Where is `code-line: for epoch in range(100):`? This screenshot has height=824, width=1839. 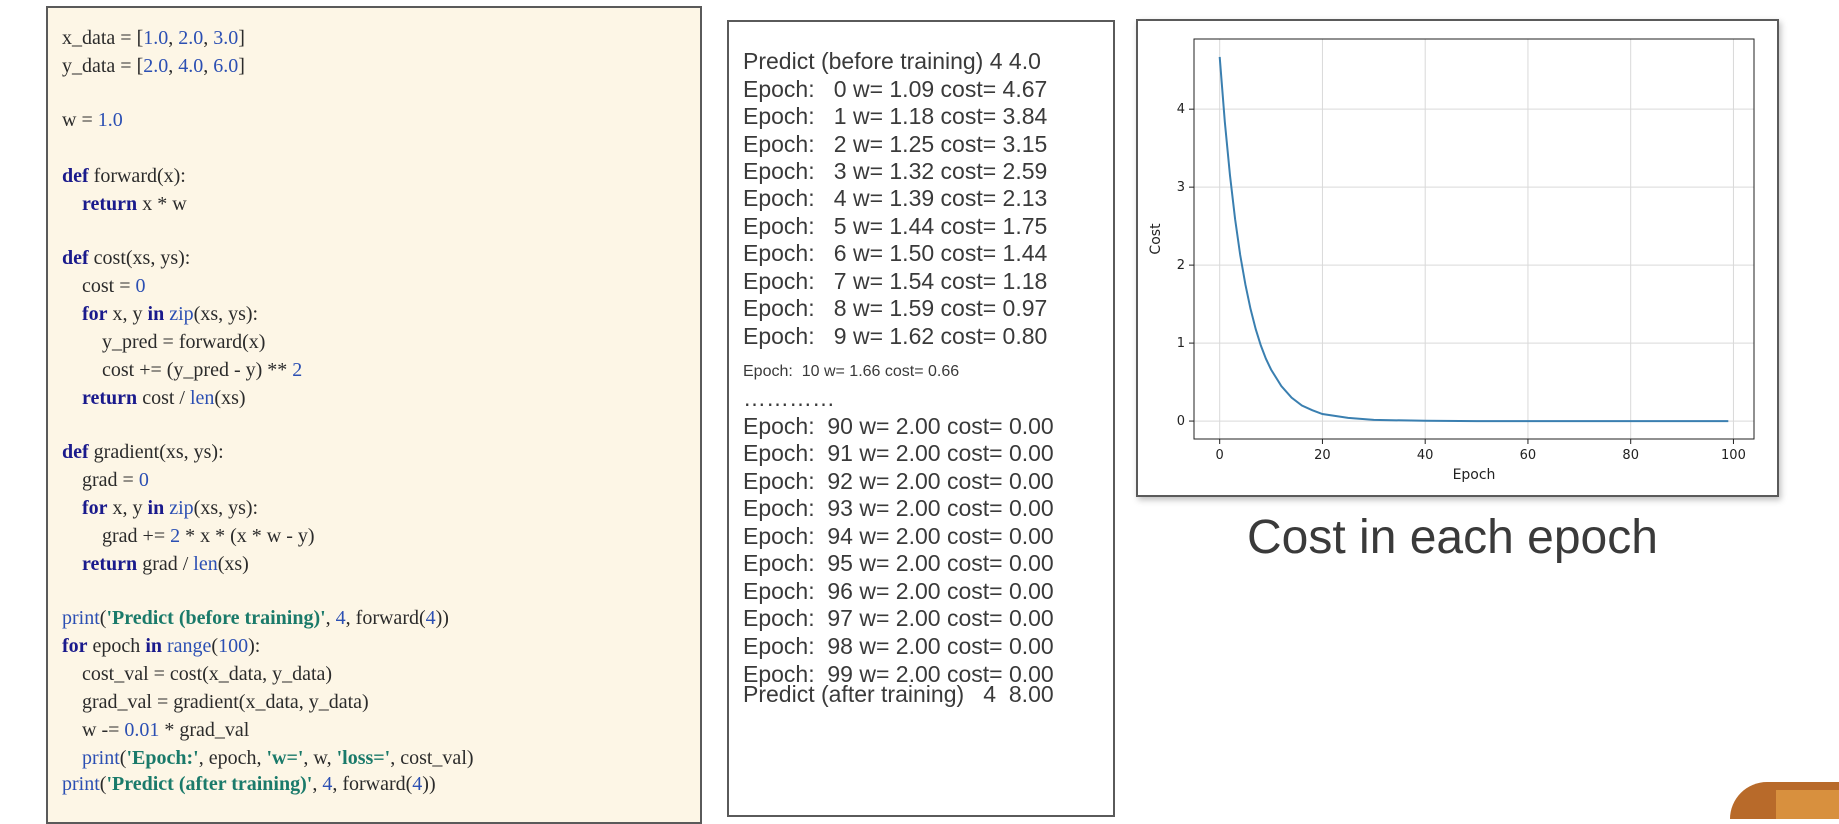
code-line: for epoch in range(100): is located at coordinates (161, 646).